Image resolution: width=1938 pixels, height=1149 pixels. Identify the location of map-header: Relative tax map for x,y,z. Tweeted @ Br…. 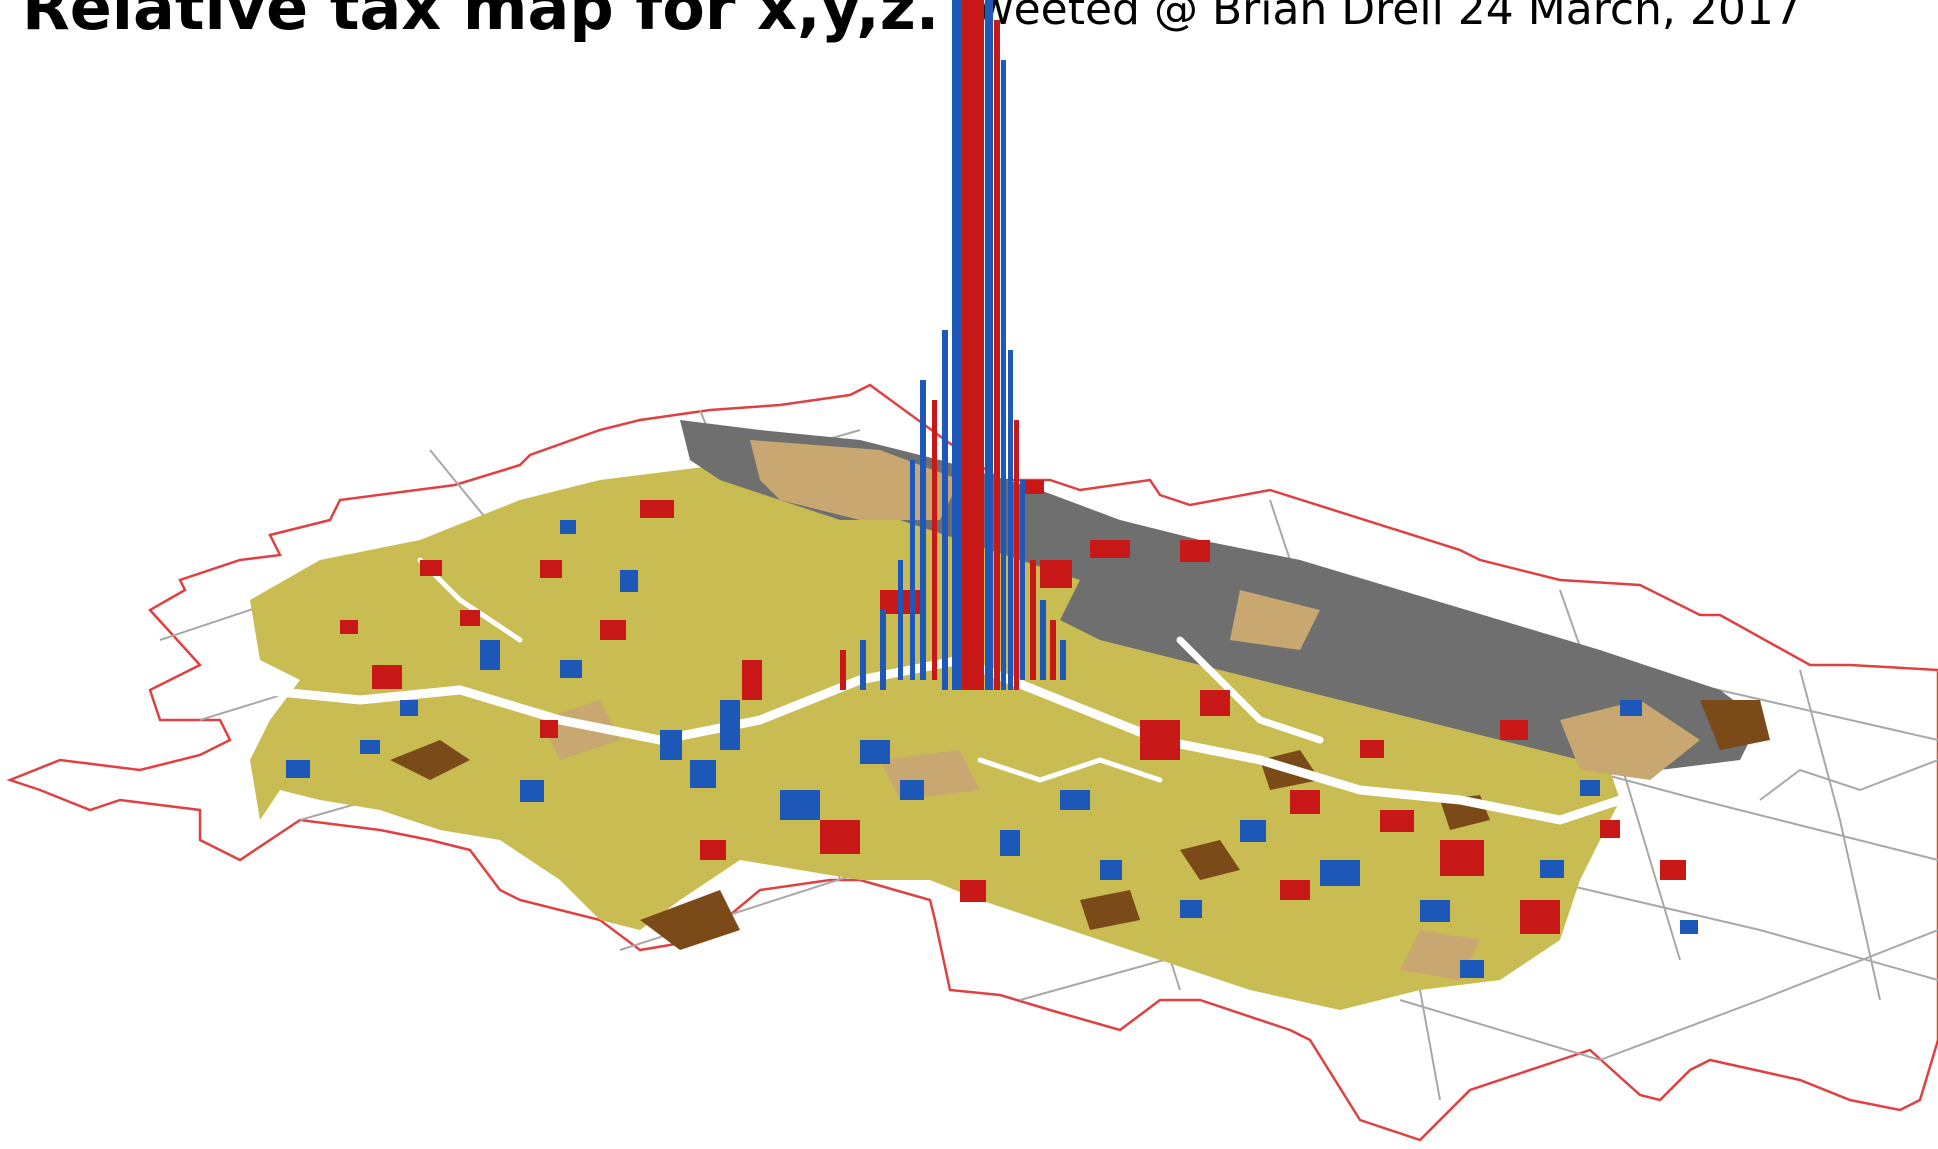
(969, 22).